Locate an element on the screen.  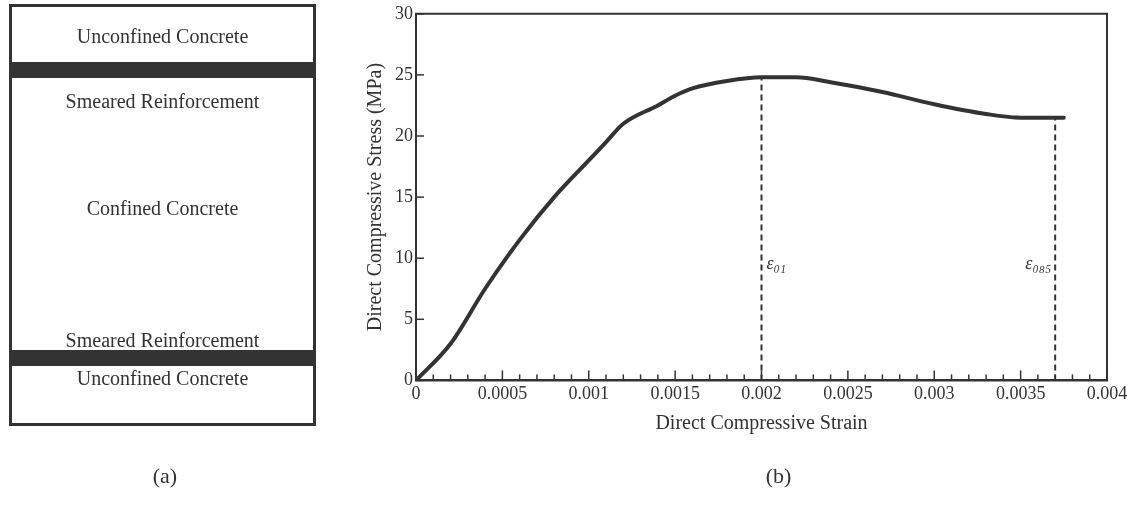
x-tick-label: 0.0025 is located at coordinates (848, 392).